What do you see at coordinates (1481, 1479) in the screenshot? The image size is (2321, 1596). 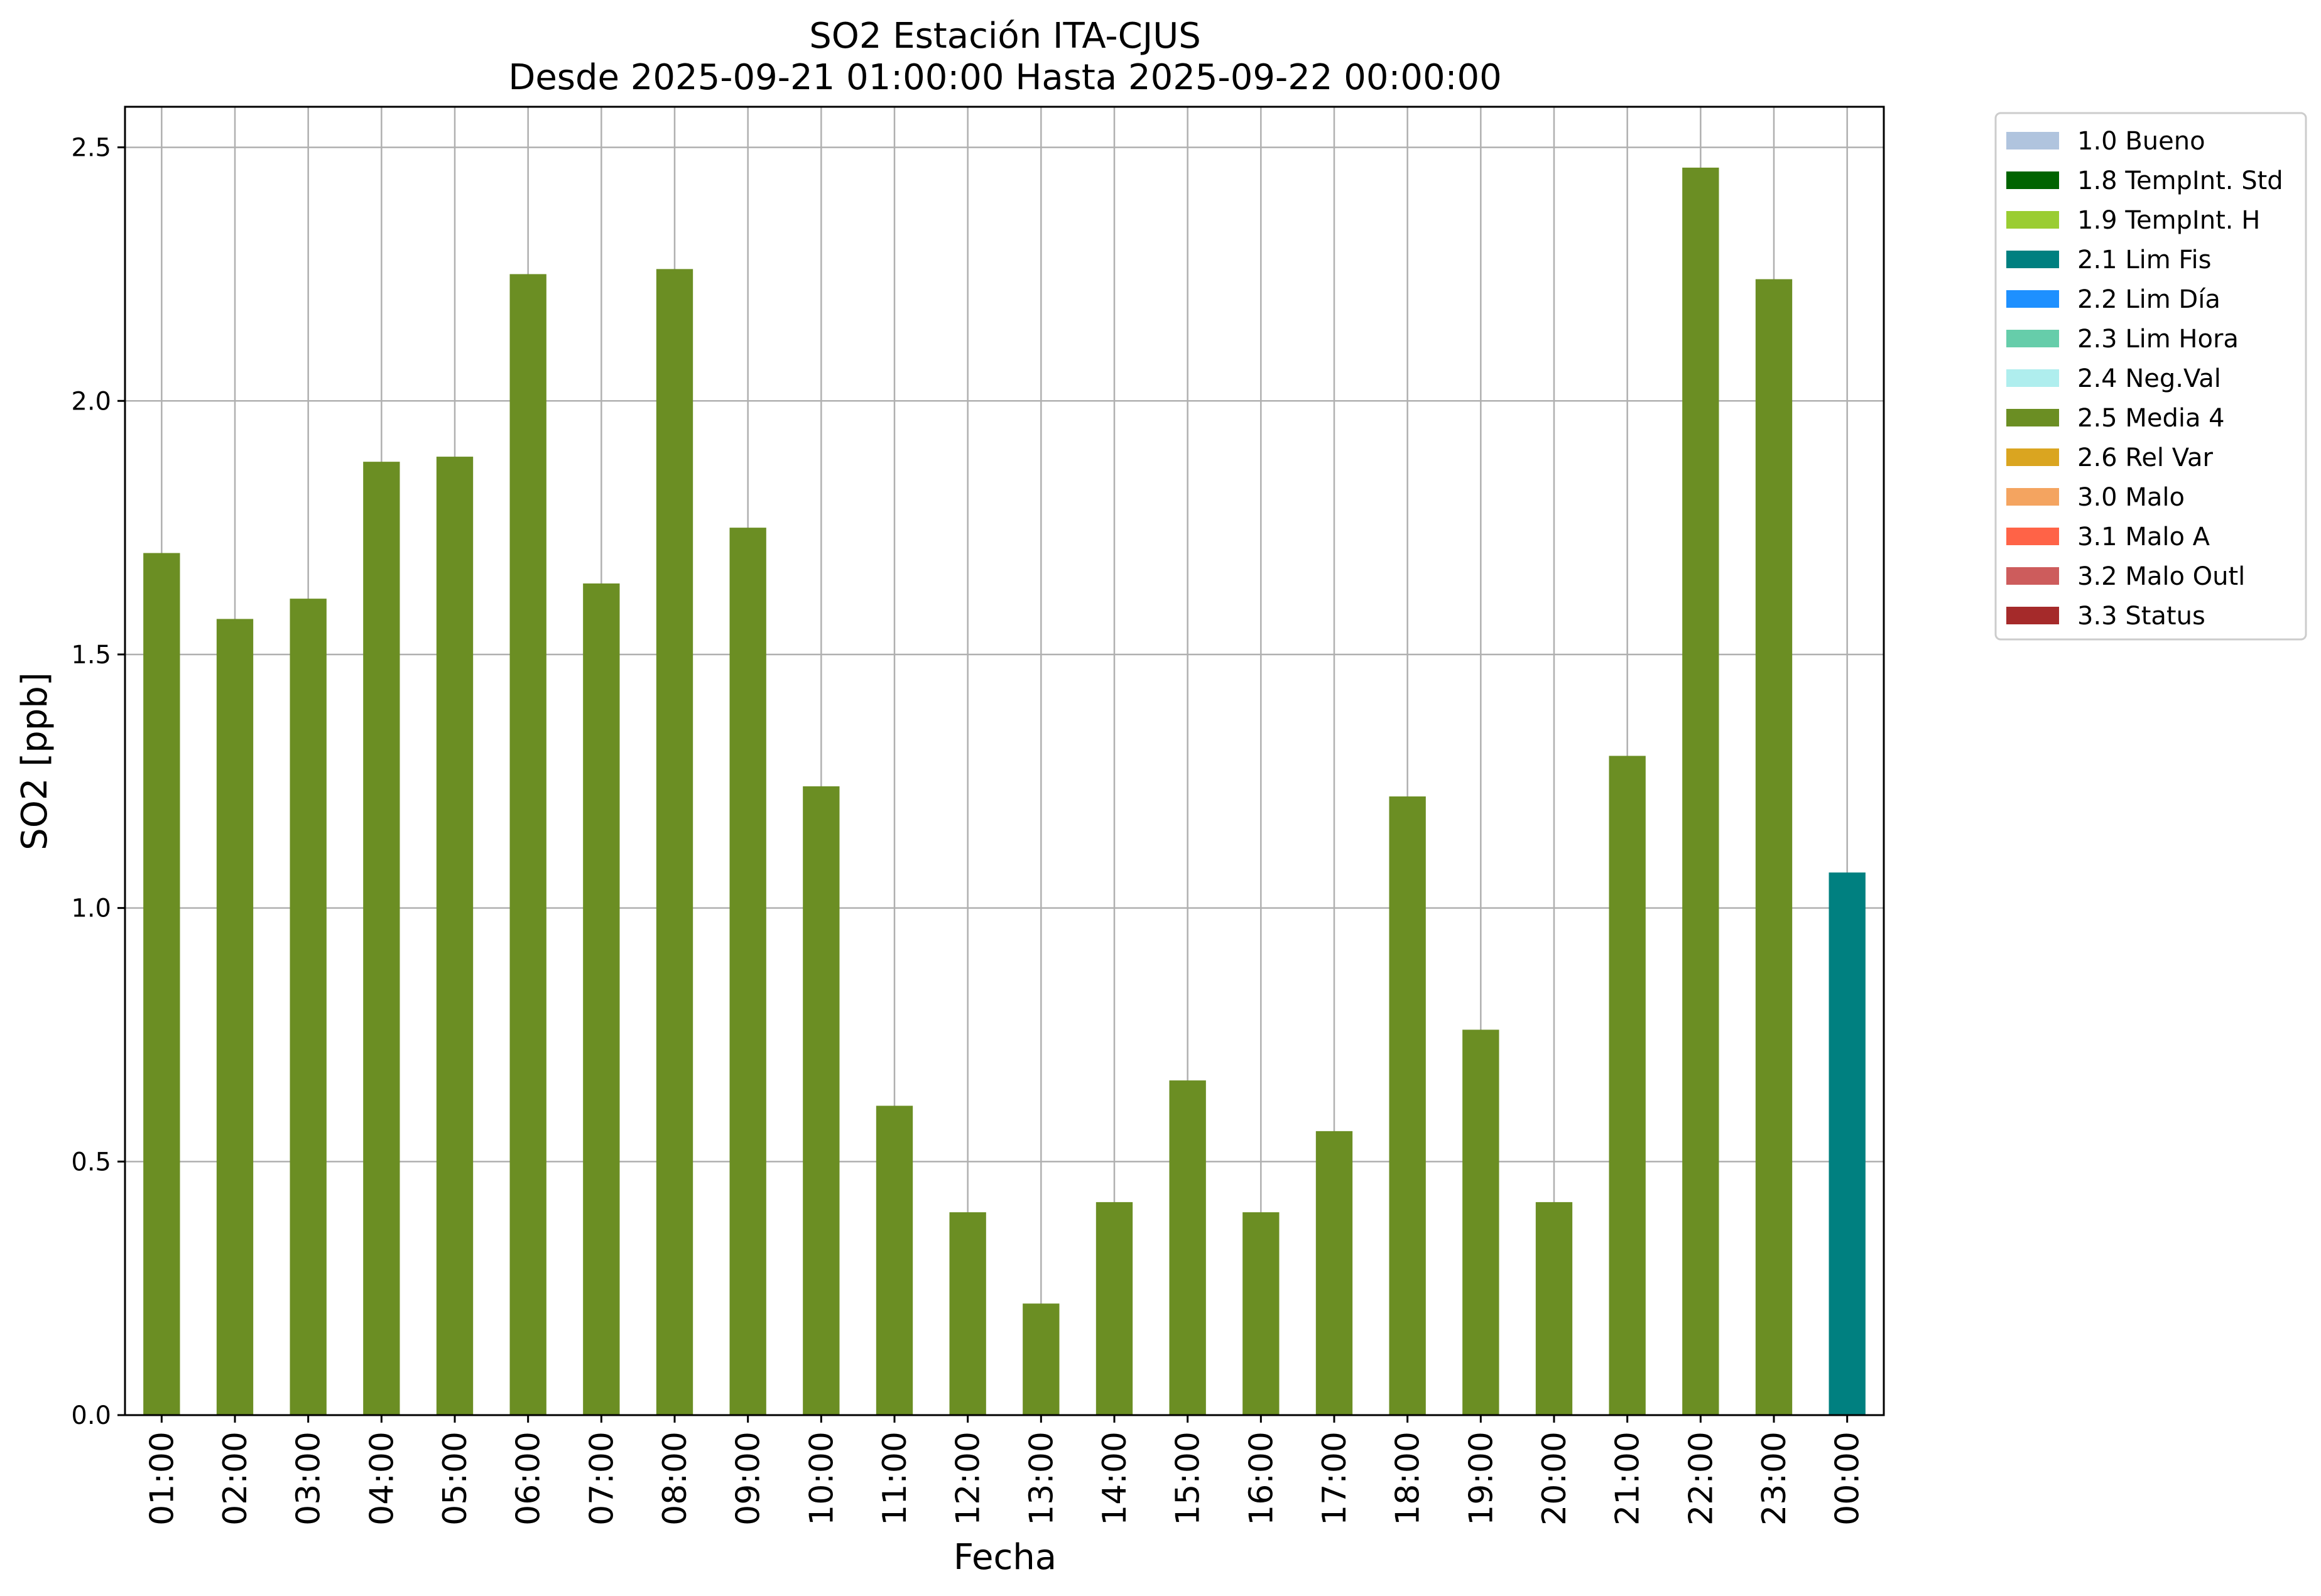 I see `x-tick-label: 19:00` at bounding box center [1481, 1479].